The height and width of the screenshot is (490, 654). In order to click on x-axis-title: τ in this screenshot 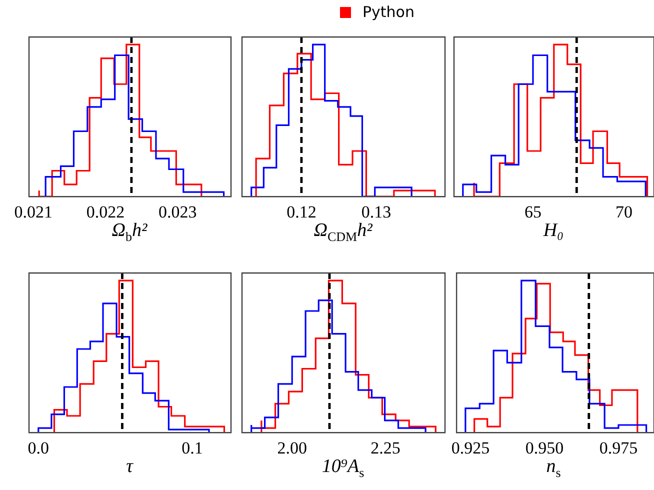, I will do `click(129, 467)`.